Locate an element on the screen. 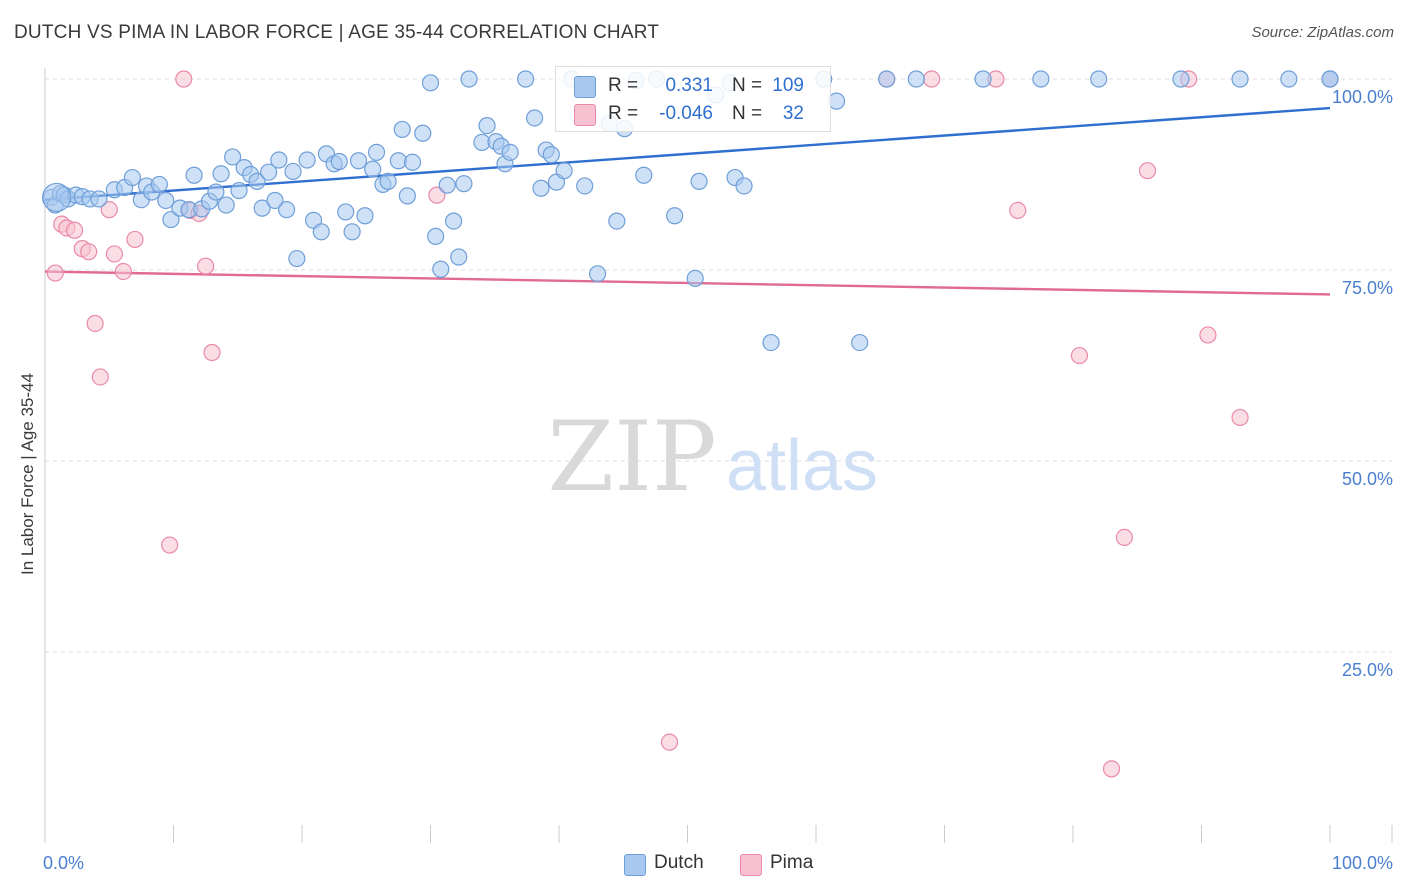  legend-row-pima: R = -0.046 N = 32 is located at coordinates (693, 114).